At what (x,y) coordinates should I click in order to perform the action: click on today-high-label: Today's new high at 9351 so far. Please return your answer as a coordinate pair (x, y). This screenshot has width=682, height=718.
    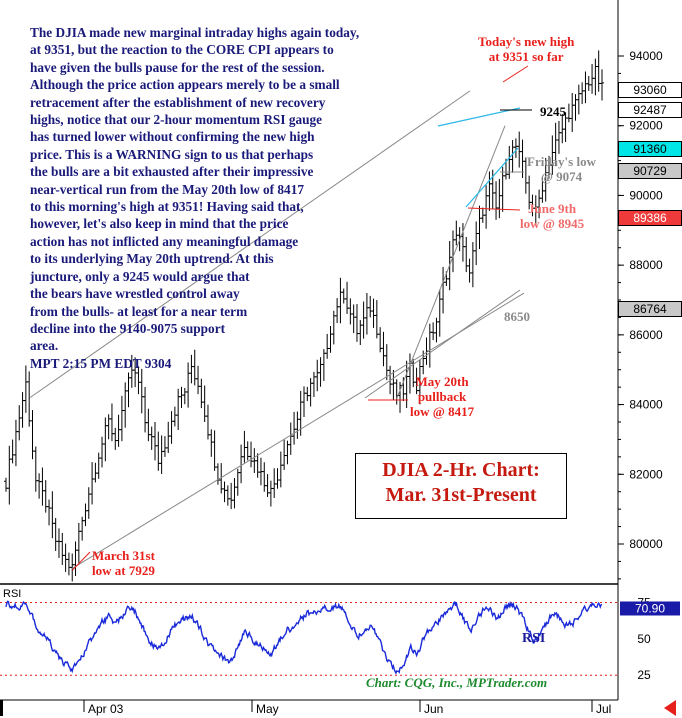
    Looking at the image, I should click on (526, 49).